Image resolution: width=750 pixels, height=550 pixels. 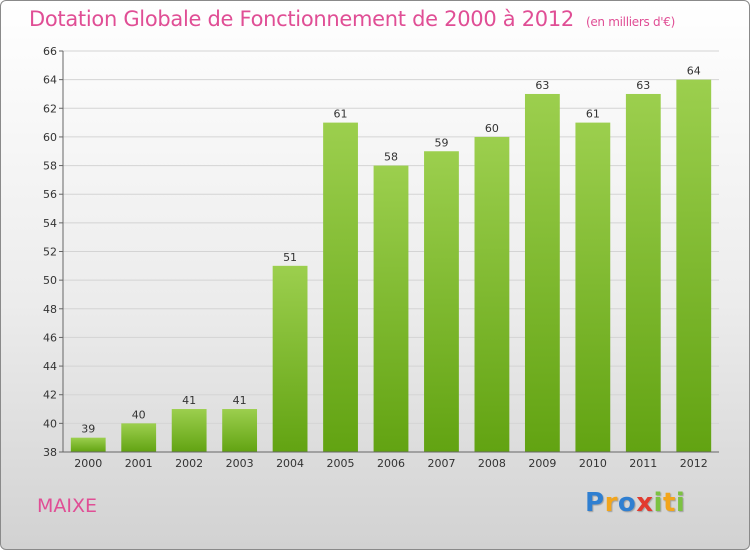 What do you see at coordinates (391, 157) in the screenshot?
I see `data-label: 58` at bounding box center [391, 157].